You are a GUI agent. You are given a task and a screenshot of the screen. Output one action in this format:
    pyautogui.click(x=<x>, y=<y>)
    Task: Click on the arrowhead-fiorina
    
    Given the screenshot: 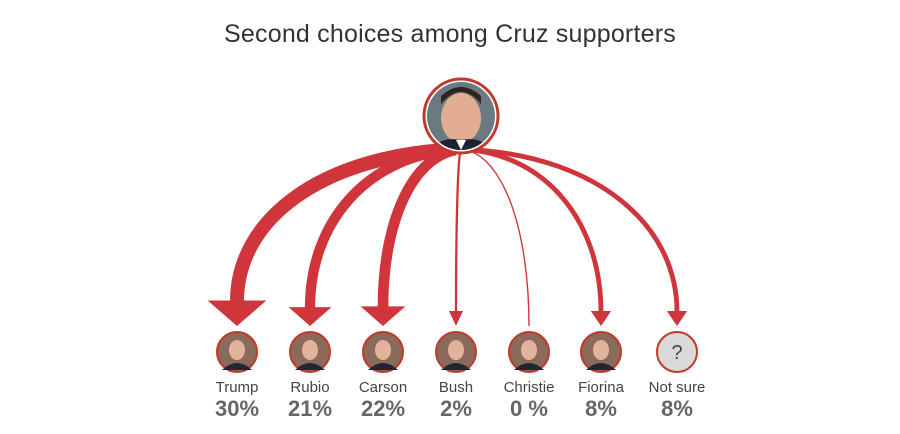 What is the action you would take?
    pyautogui.click(x=601, y=318)
    